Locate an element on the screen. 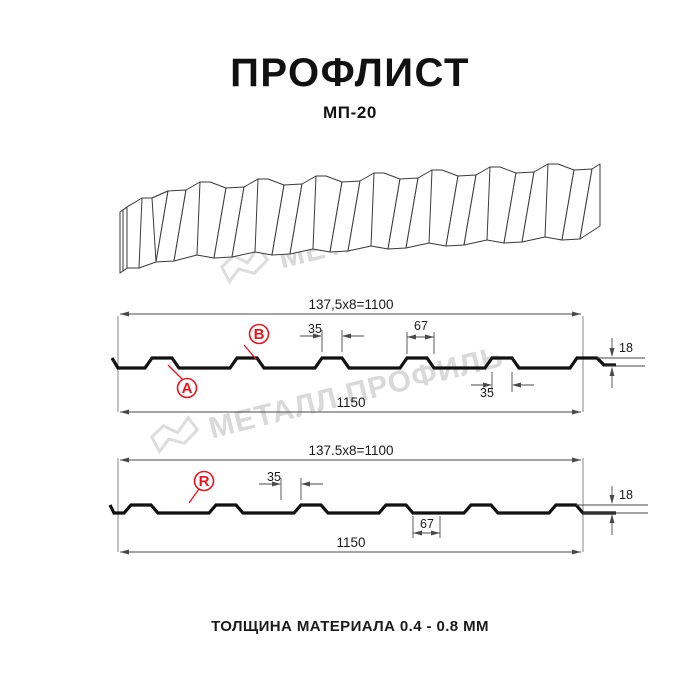  dim-67-bottom is located at coordinates (426, 527).